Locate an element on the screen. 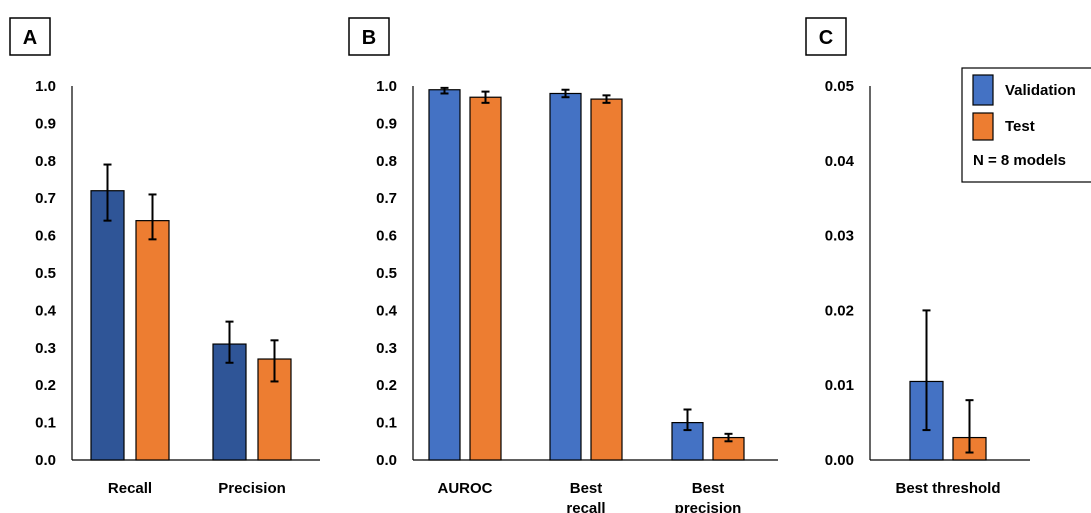 The height and width of the screenshot is (513, 1091). legend-swatch-validation is located at coordinates (983, 90).